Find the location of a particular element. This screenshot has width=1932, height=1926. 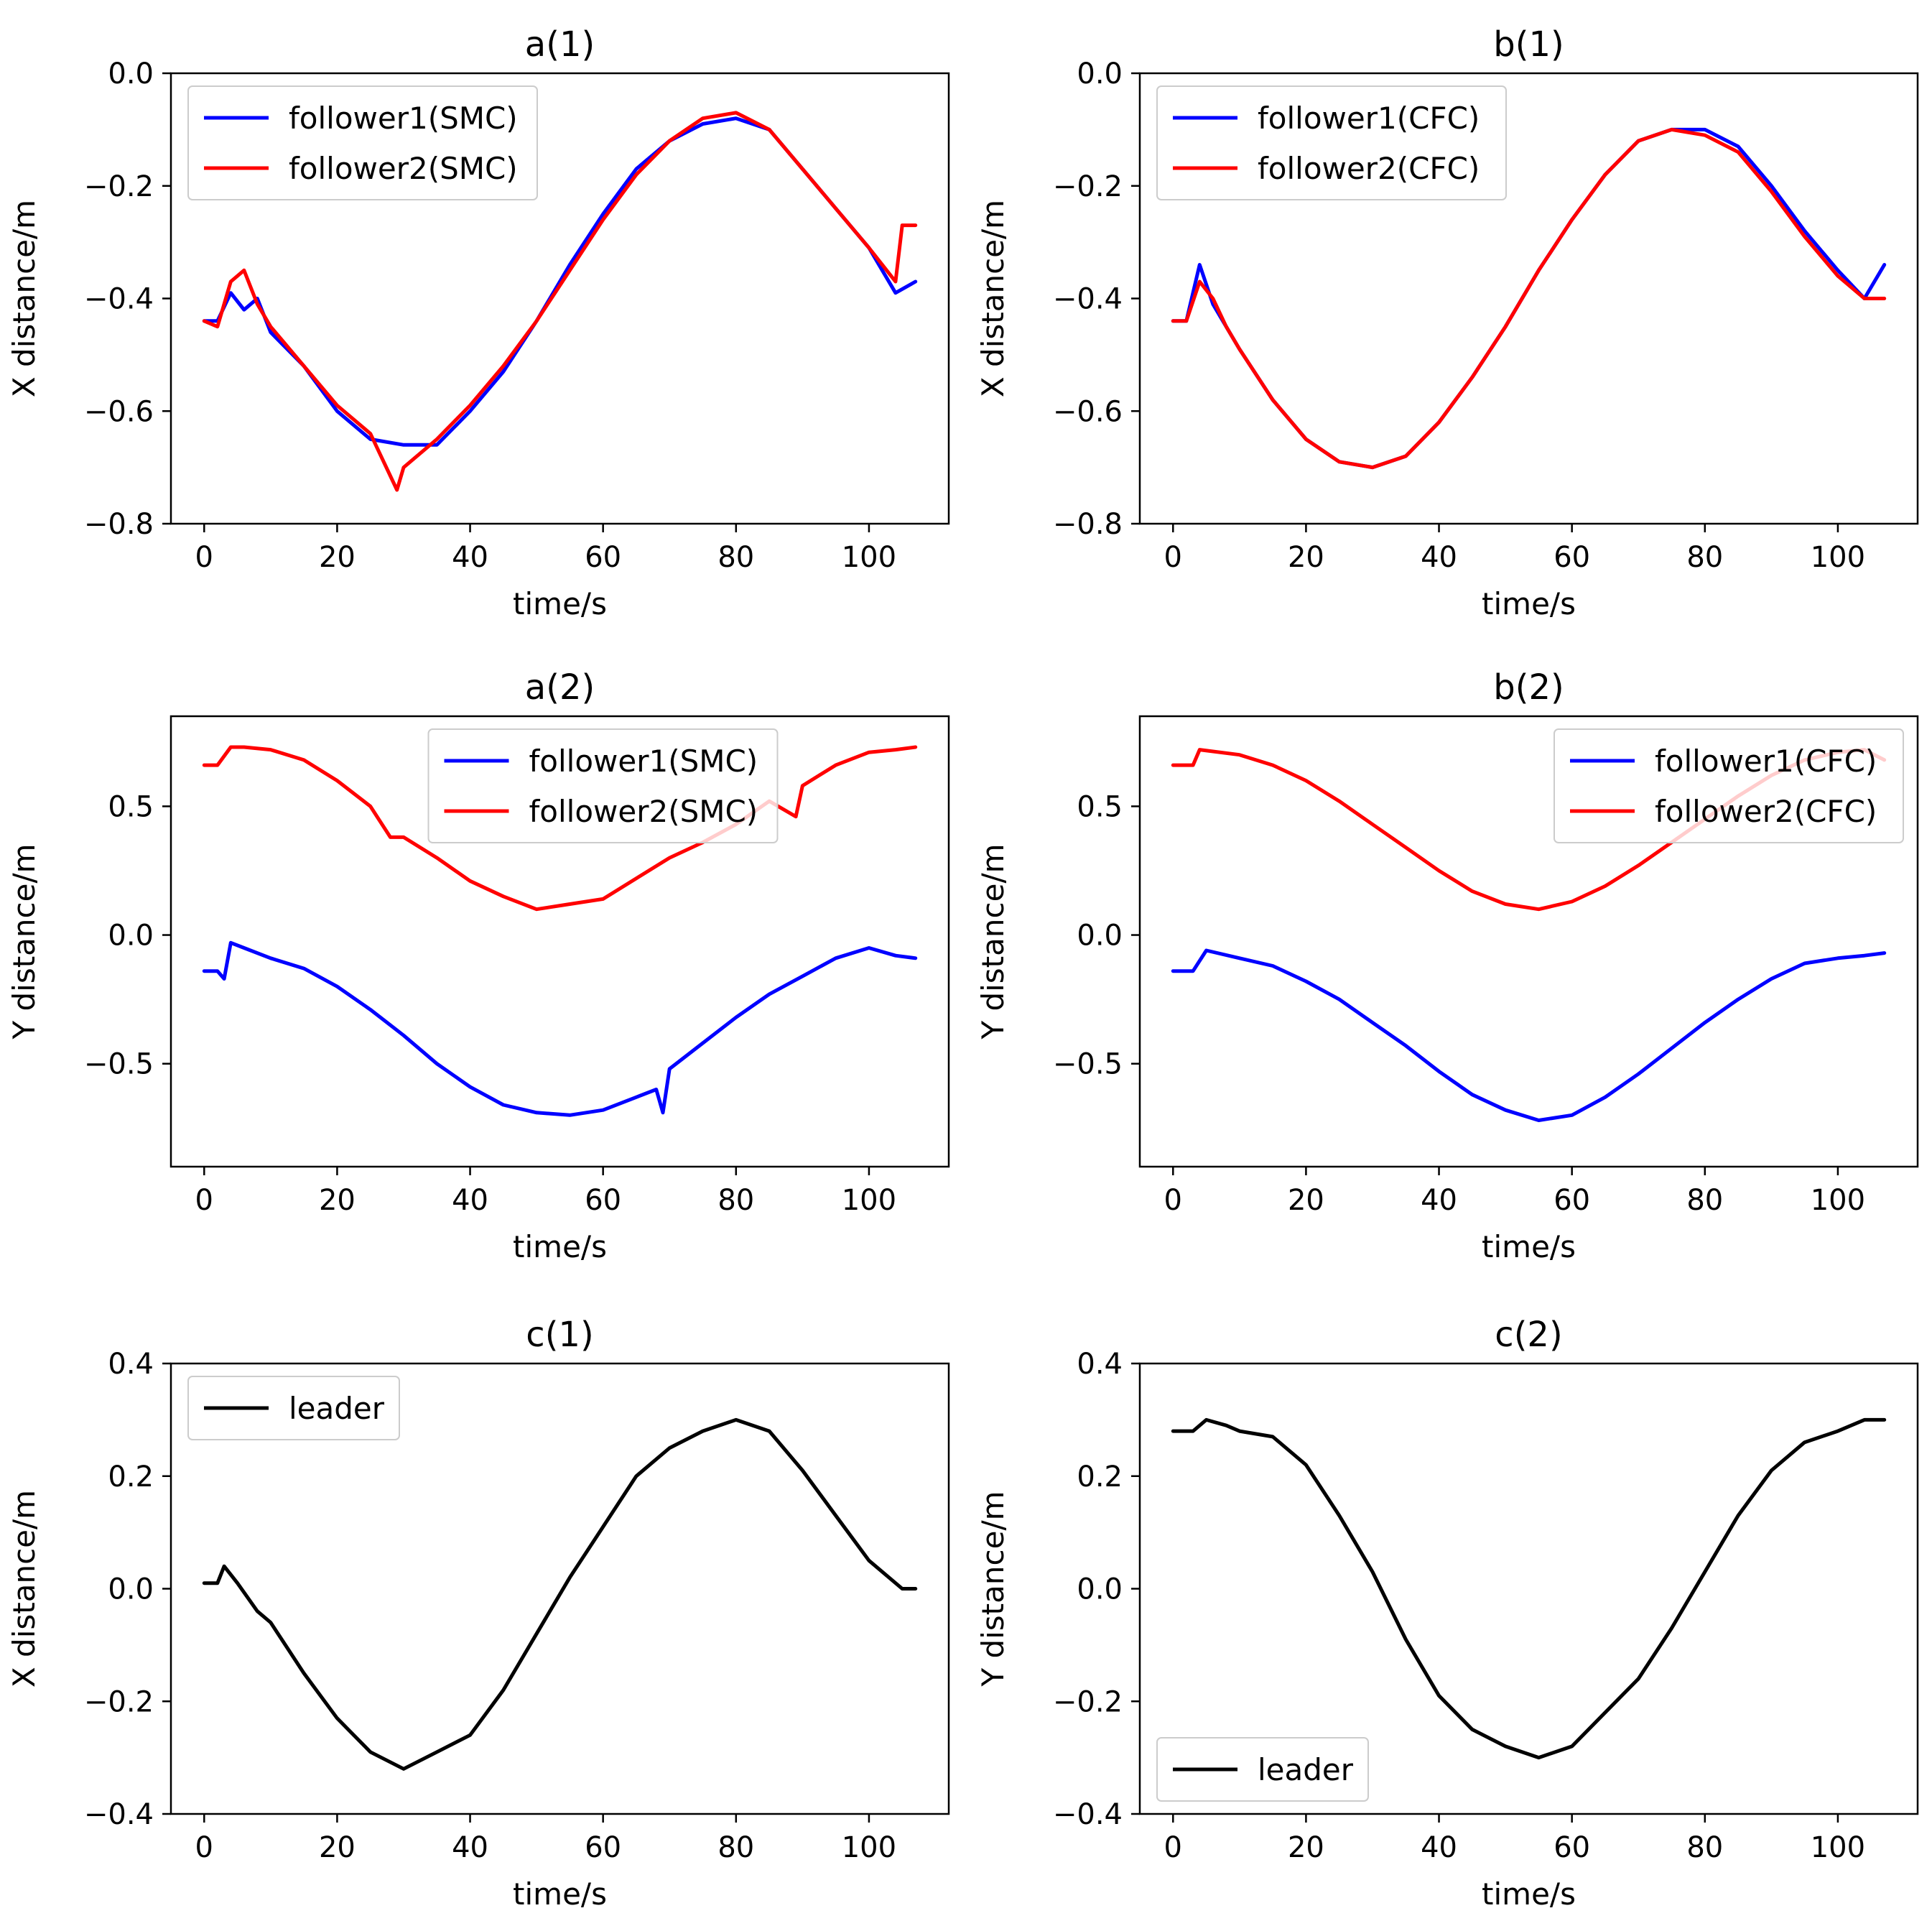

chart-title: c(2) is located at coordinates (1528, 1335).